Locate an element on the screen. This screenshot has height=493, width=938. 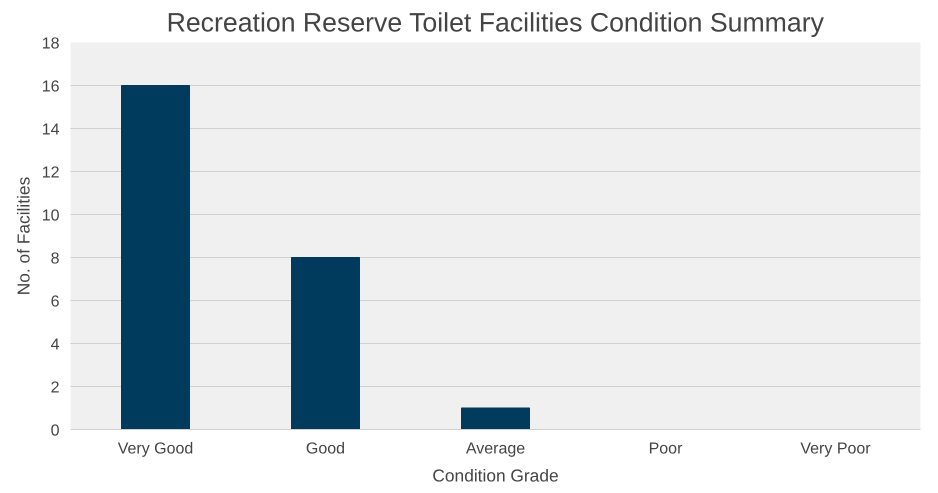
x-tick-label: Very Good is located at coordinates (156, 449).